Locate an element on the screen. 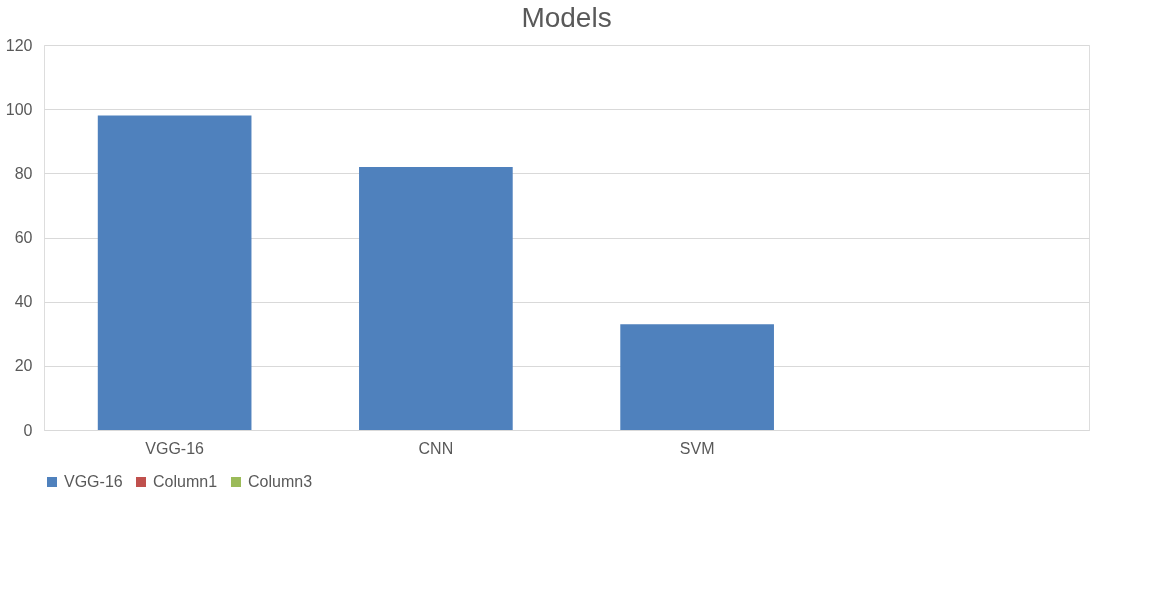  y-tick-label: 120 is located at coordinates (19, 45).